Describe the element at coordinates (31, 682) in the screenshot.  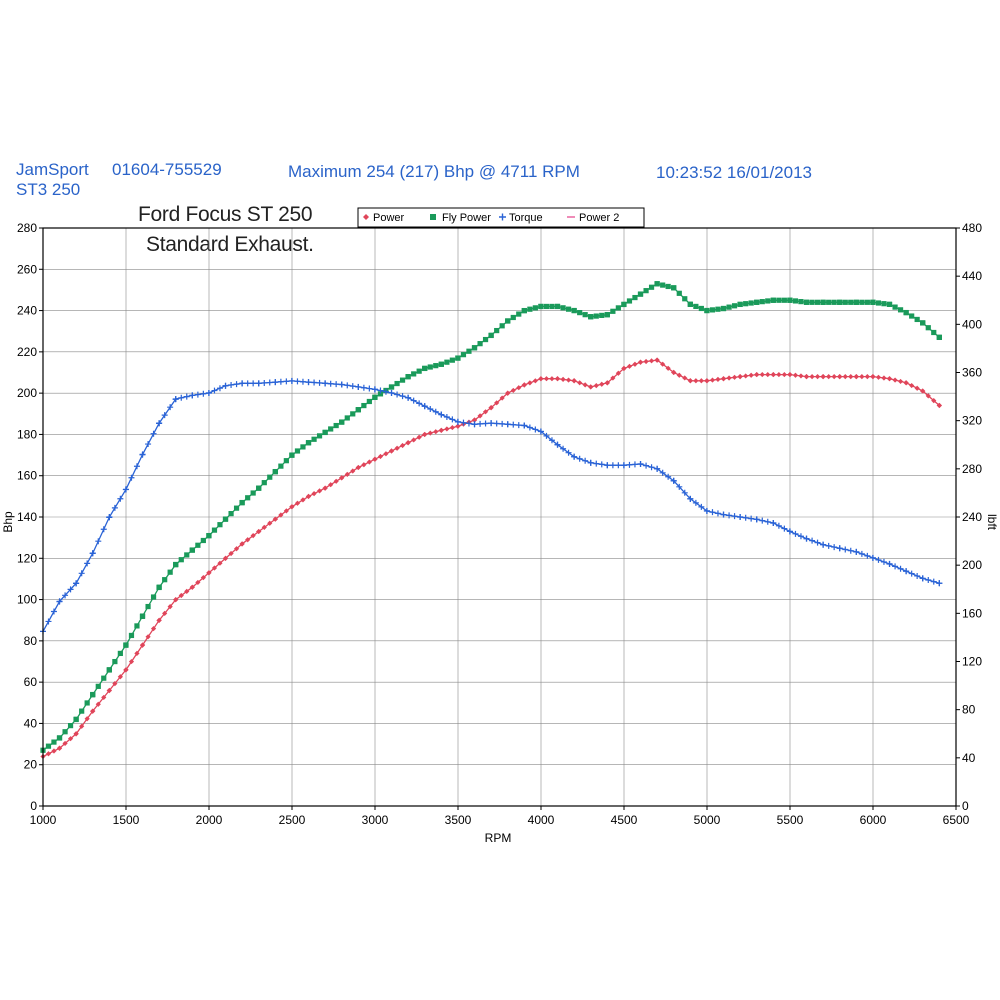
I see `y-tick-label: 60` at that location.